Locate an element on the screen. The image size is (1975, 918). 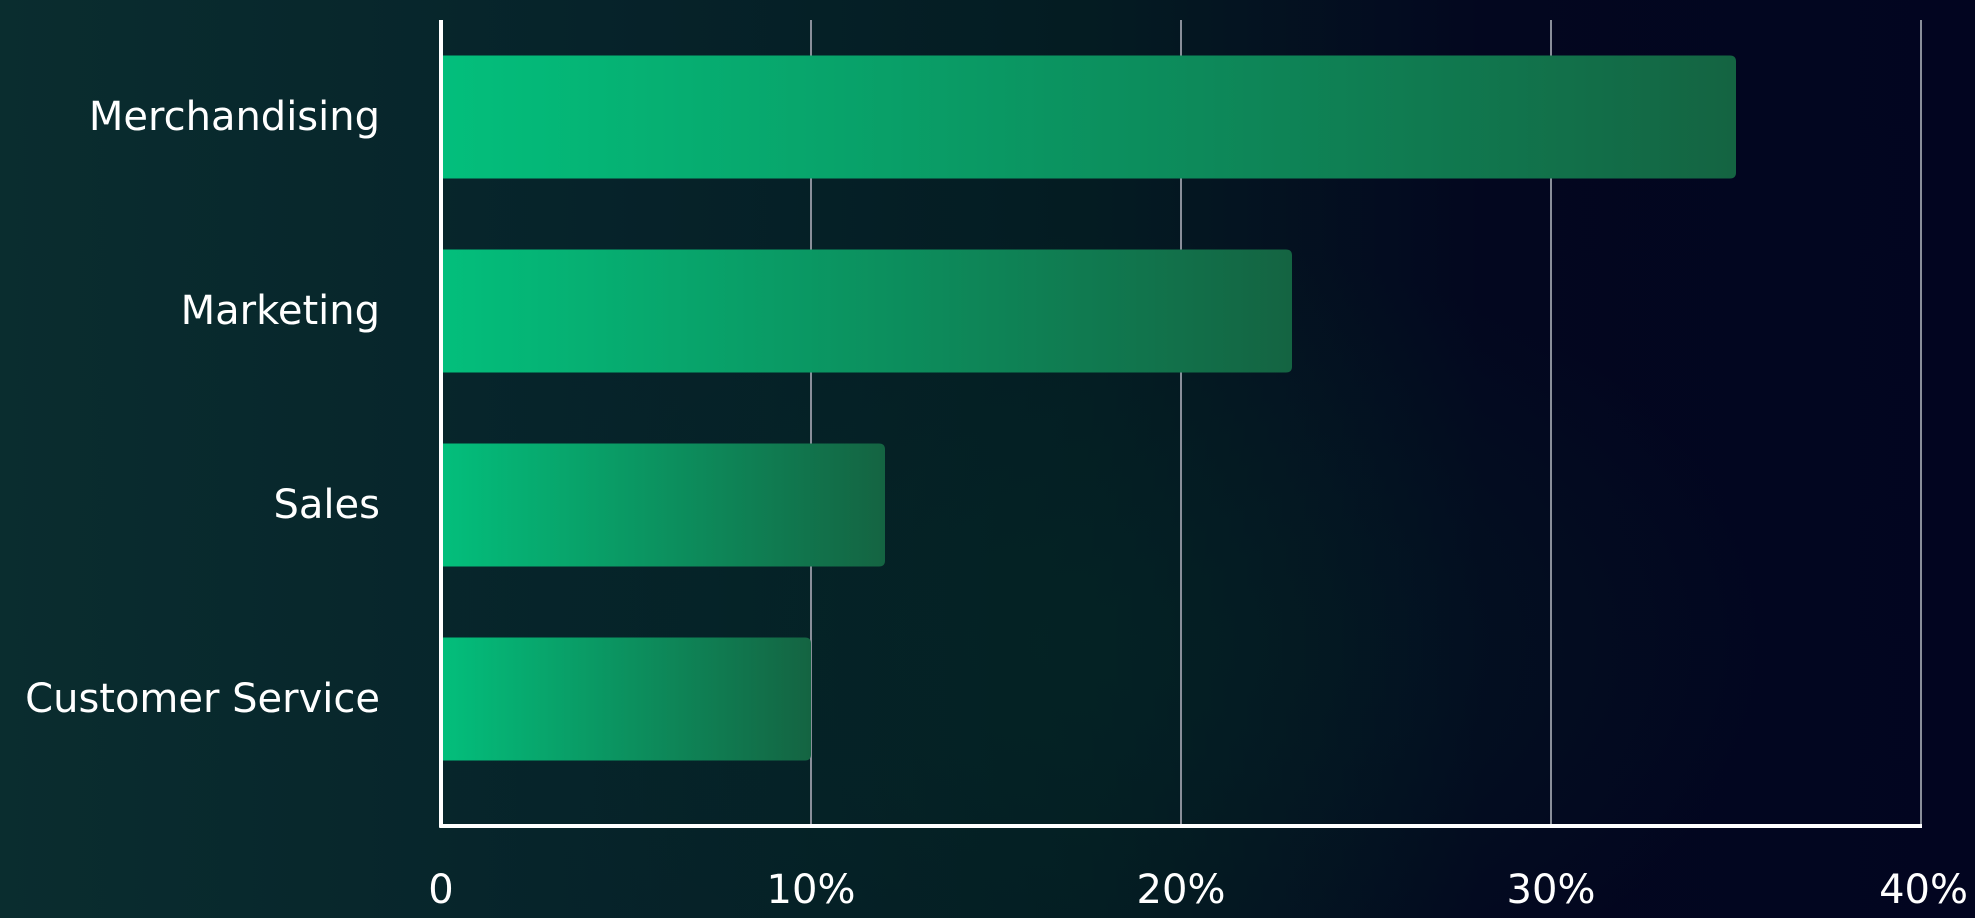
x-tick-label: 10% is located at coordinates (811, 890).